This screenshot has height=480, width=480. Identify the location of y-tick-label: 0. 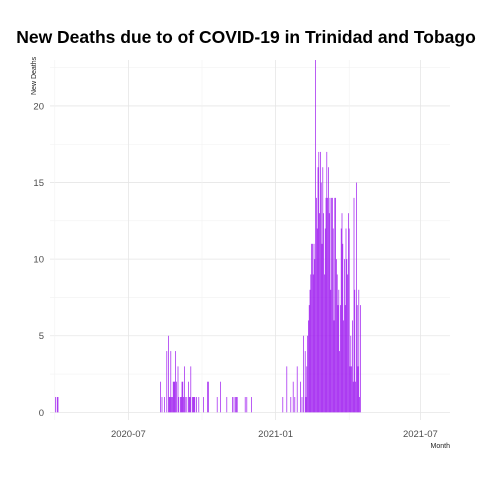
(41, 413).